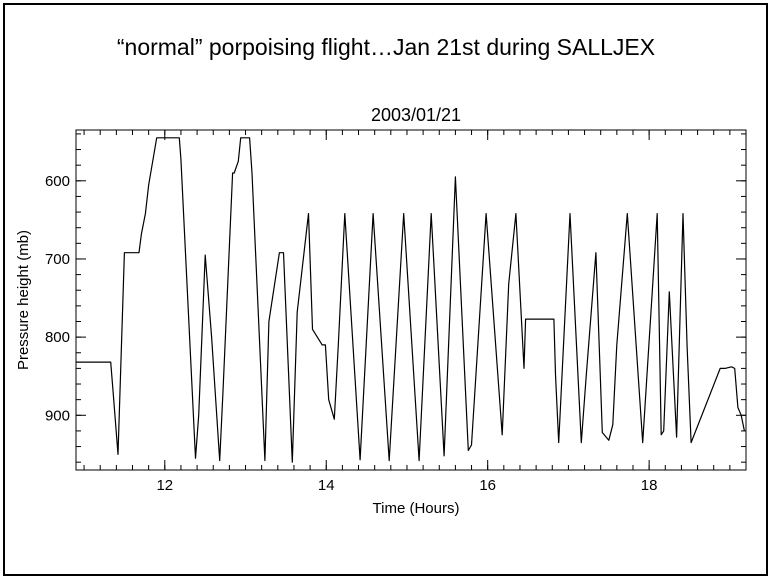  Describe the element at coordinates (57, 337) in the screenshot. I see `y-tick-label: 800` at that location.